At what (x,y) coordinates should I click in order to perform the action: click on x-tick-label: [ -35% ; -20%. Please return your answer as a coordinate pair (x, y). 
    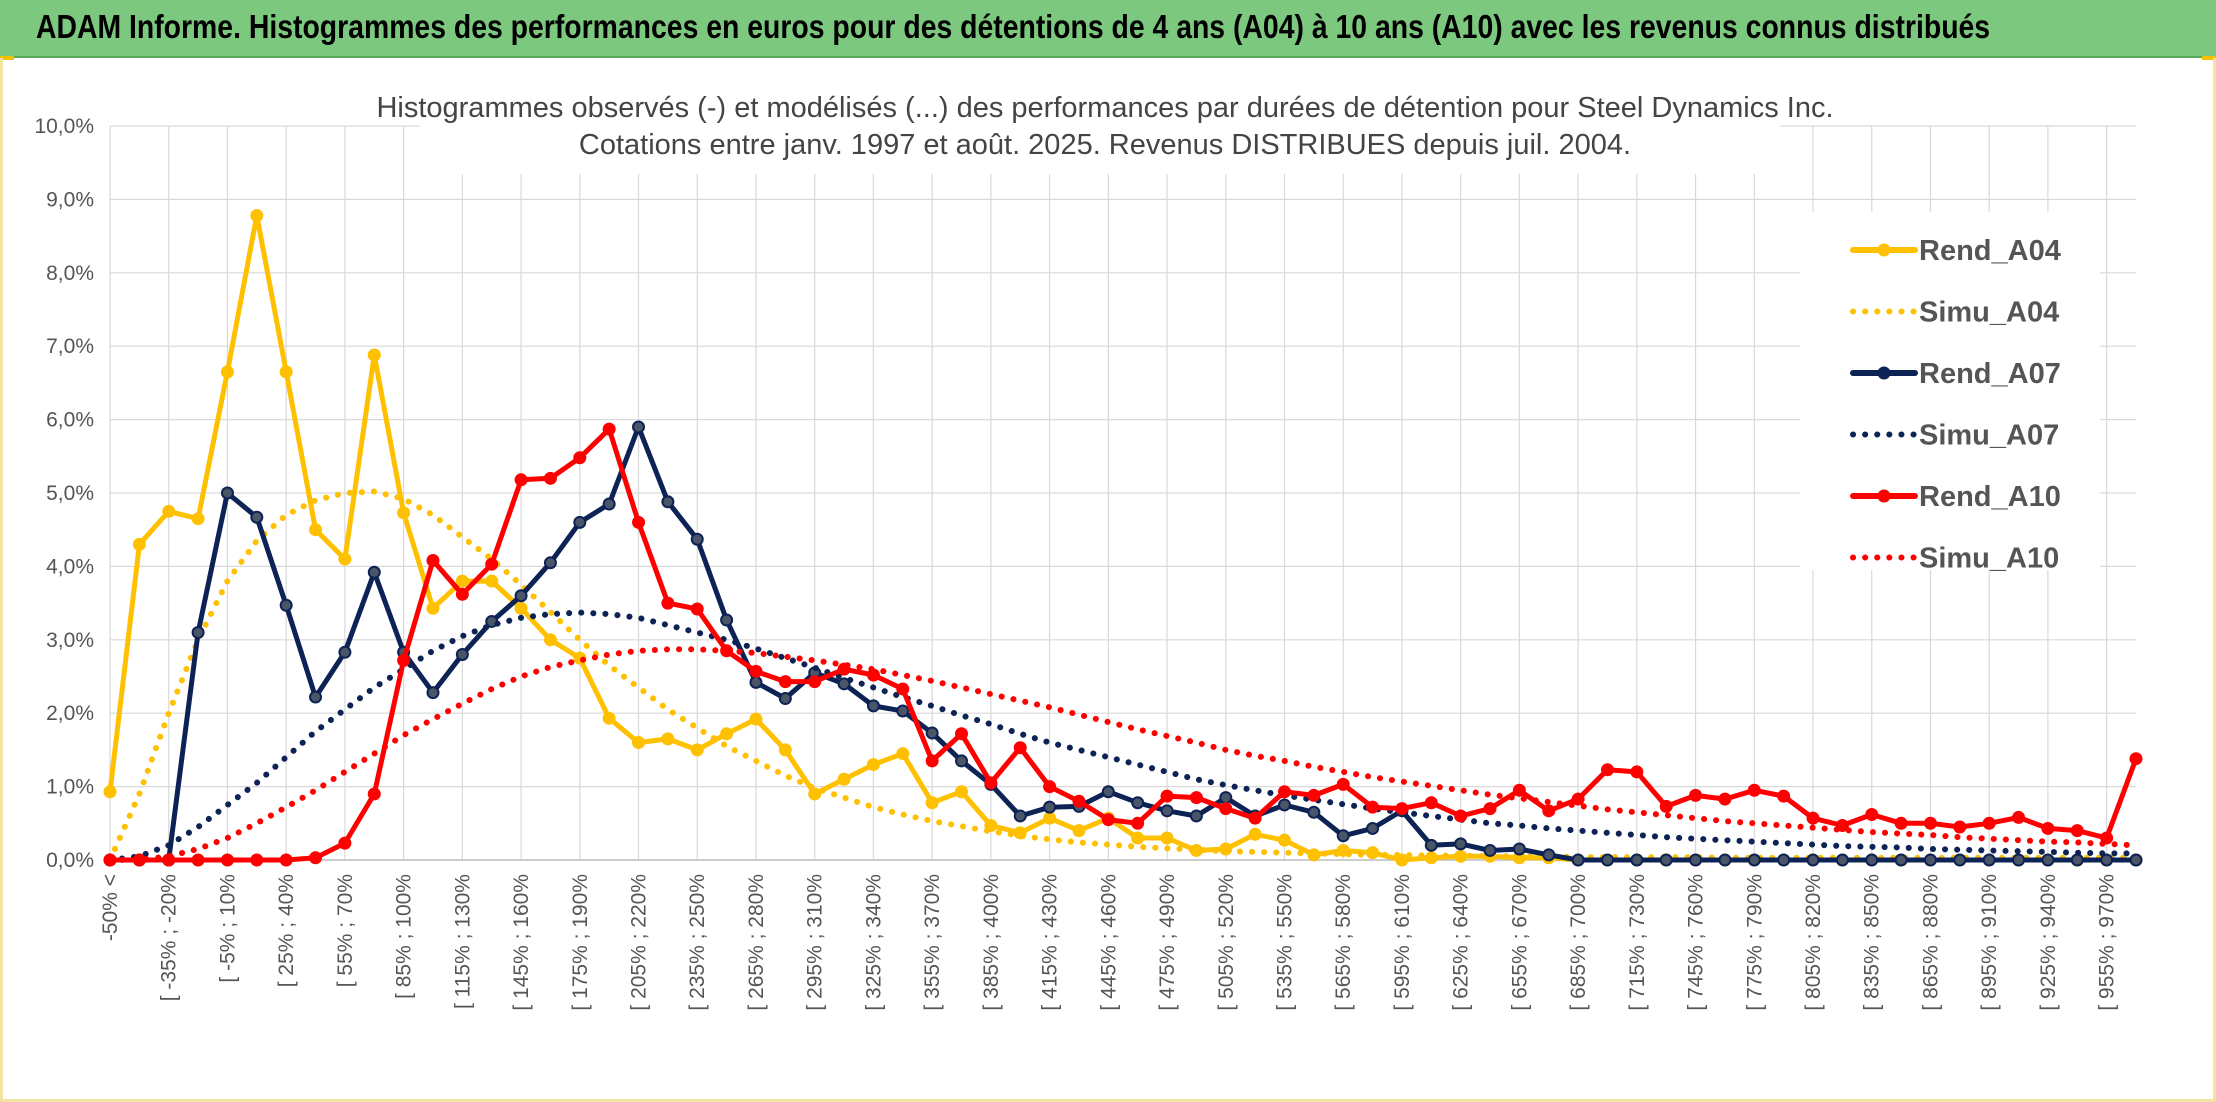
    Looking at the image, I should click on (169, 937).